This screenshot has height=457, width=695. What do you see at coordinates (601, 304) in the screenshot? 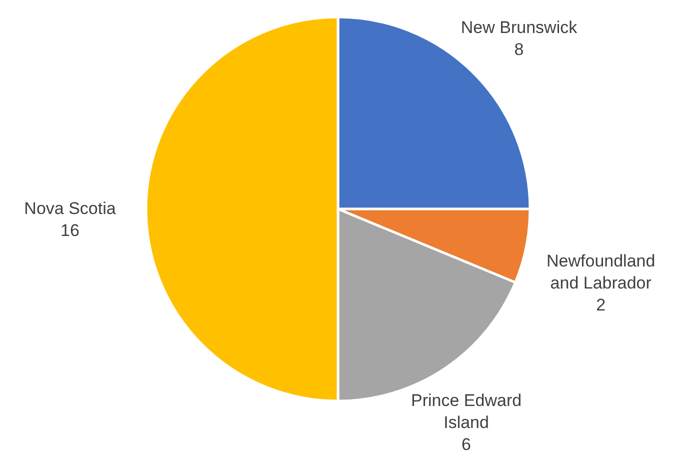
I see `data-label: 2` at bounding box center [601, 304].